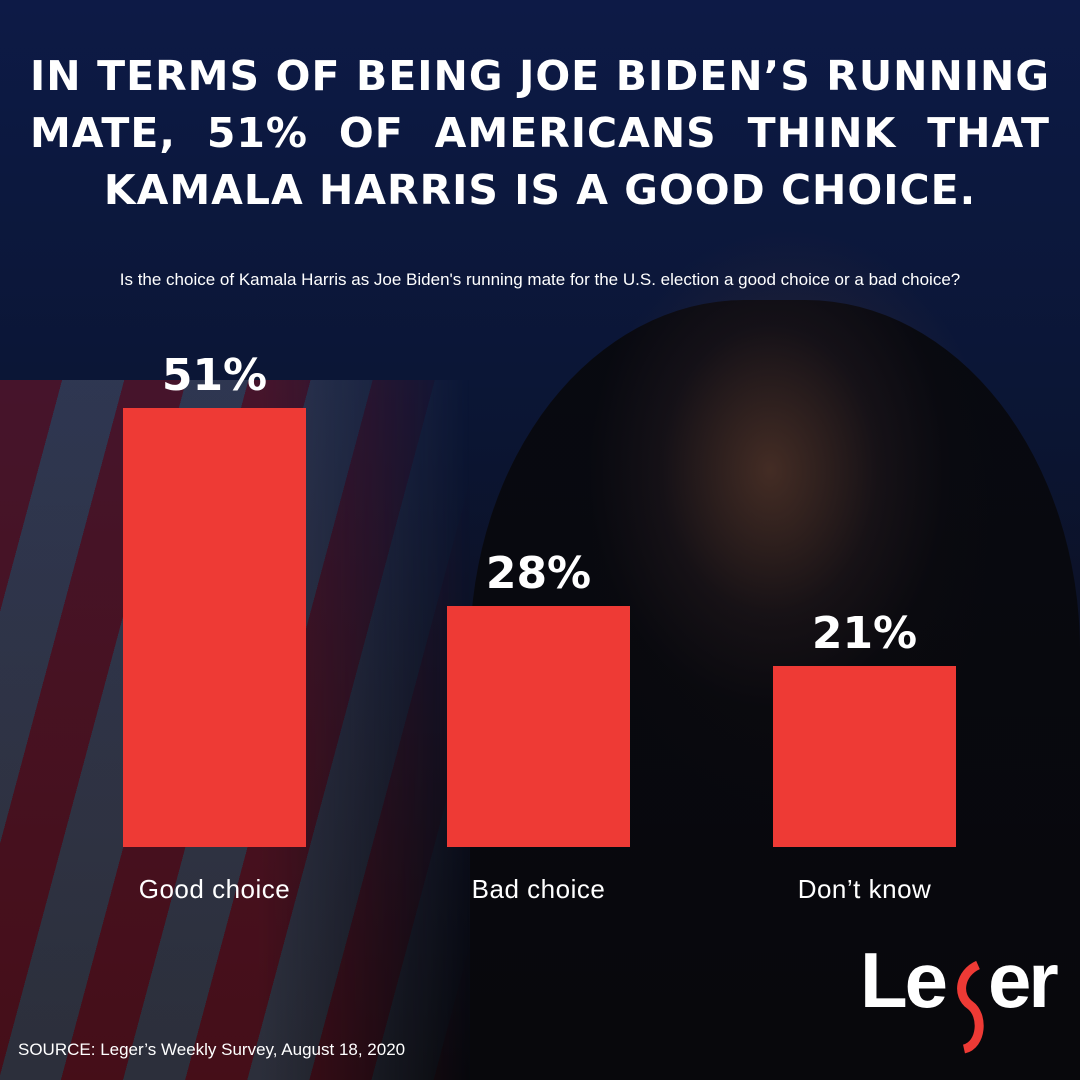 The width and height of the screenshot is (1080, 1080). Describe the element at coordinates (214, 627) in the screenshot. I see `bar-good-choice` at that location.